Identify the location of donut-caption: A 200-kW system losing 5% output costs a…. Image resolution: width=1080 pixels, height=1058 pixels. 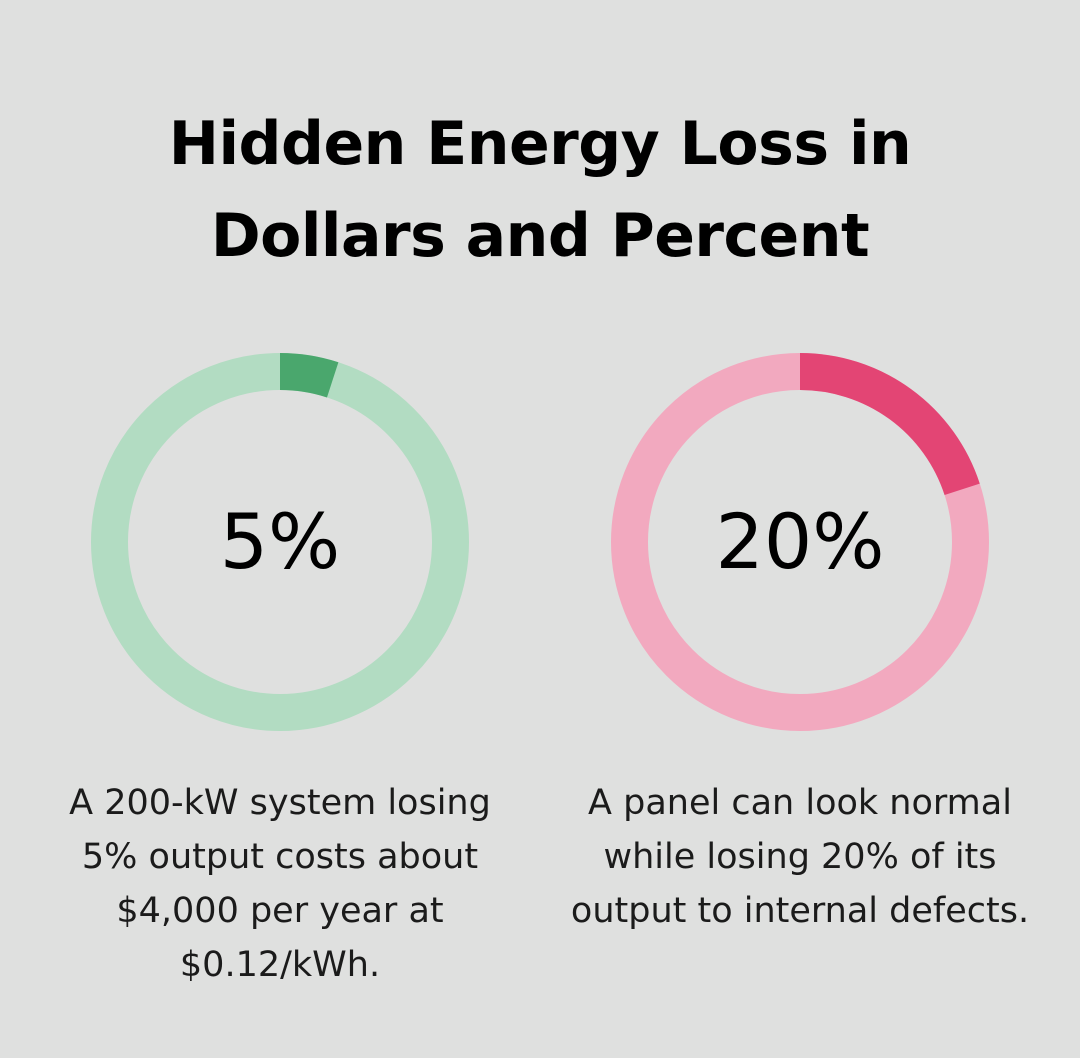
(280, 884).